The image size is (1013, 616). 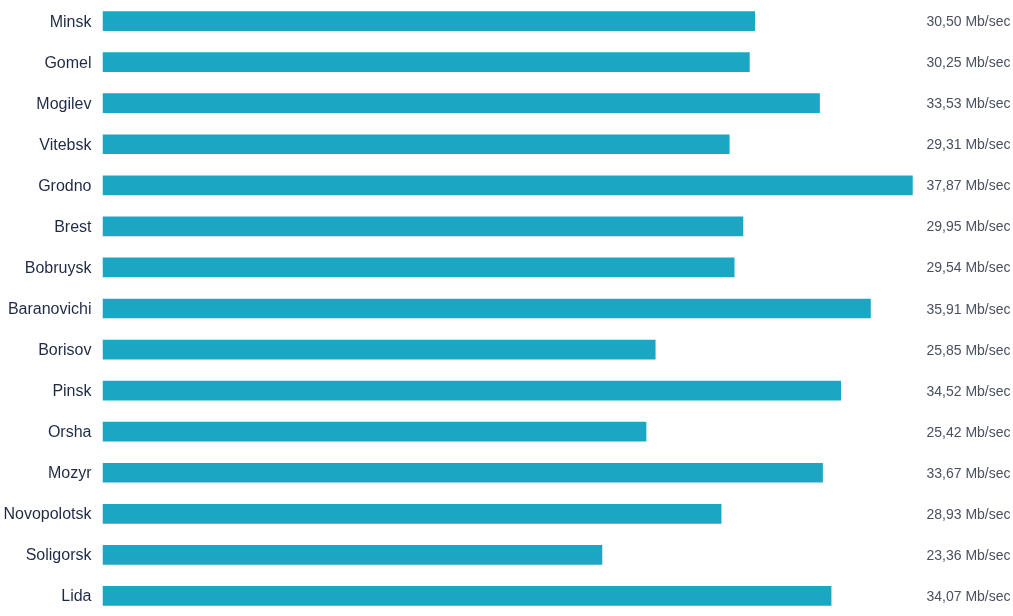 What do you see at coordinates (70, 473) in the screenshot?
I see `y-tick-label: Mozyr` at bounding box center [70, 473].